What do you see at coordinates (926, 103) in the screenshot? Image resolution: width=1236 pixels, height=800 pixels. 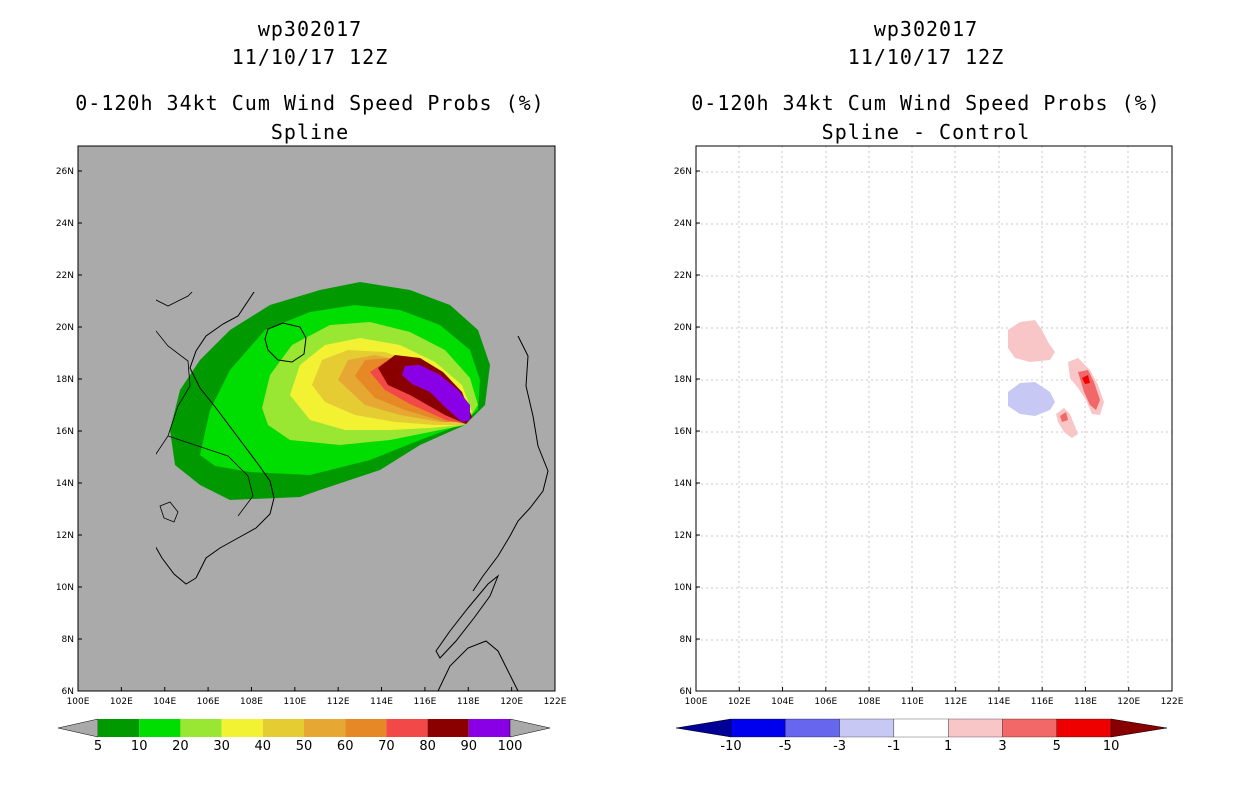 I see `right-product-title: 0-120h 34kt Cum Wind Speed Probs (%)` at bounding box center [926, 103].